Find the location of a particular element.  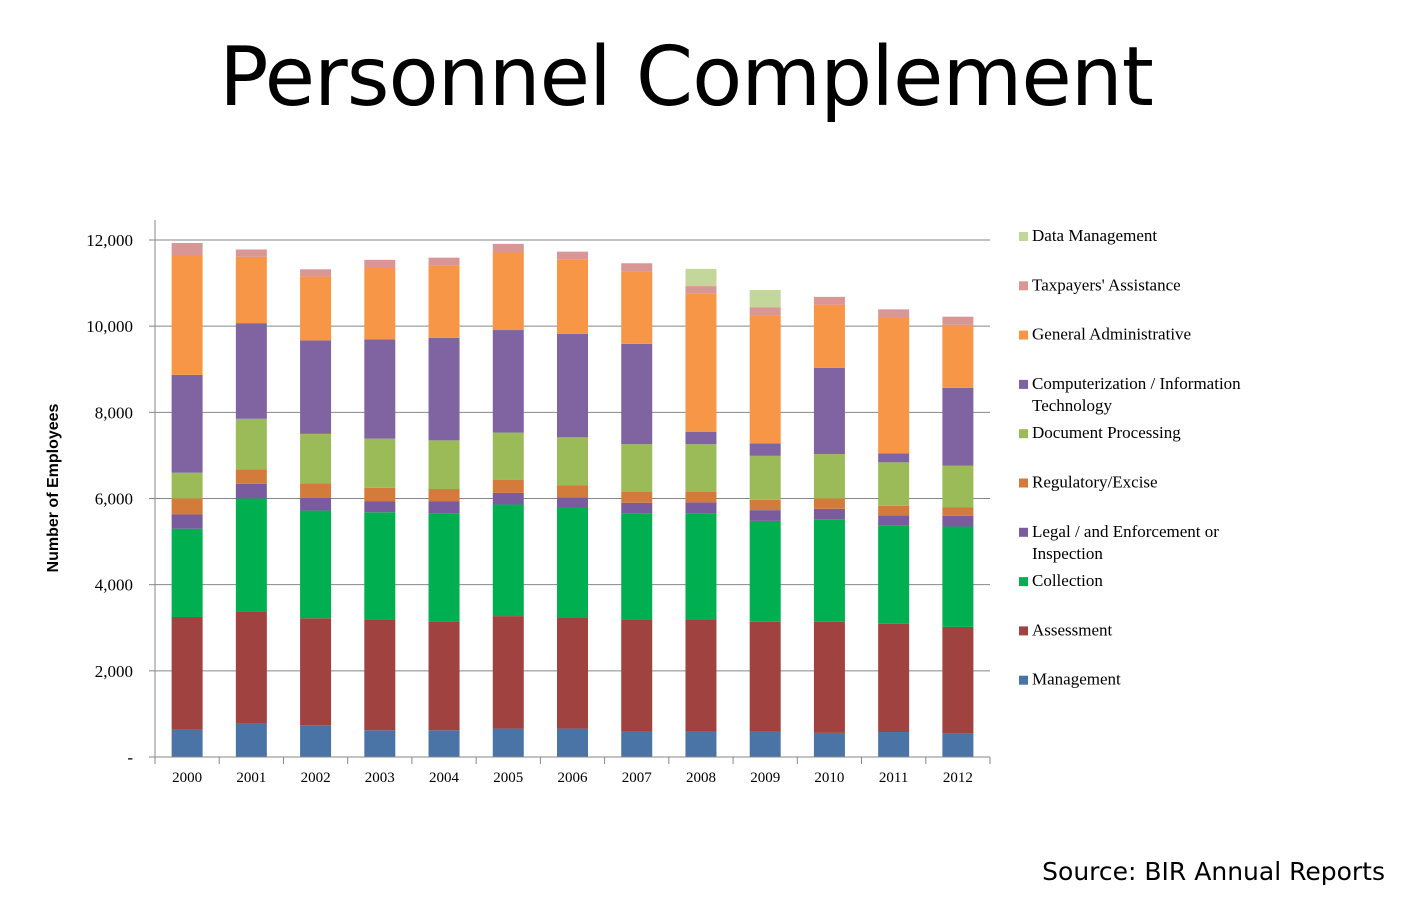

legend-item: Legal / and Enforcement or Inspection is located at coordinates (1119, 542).